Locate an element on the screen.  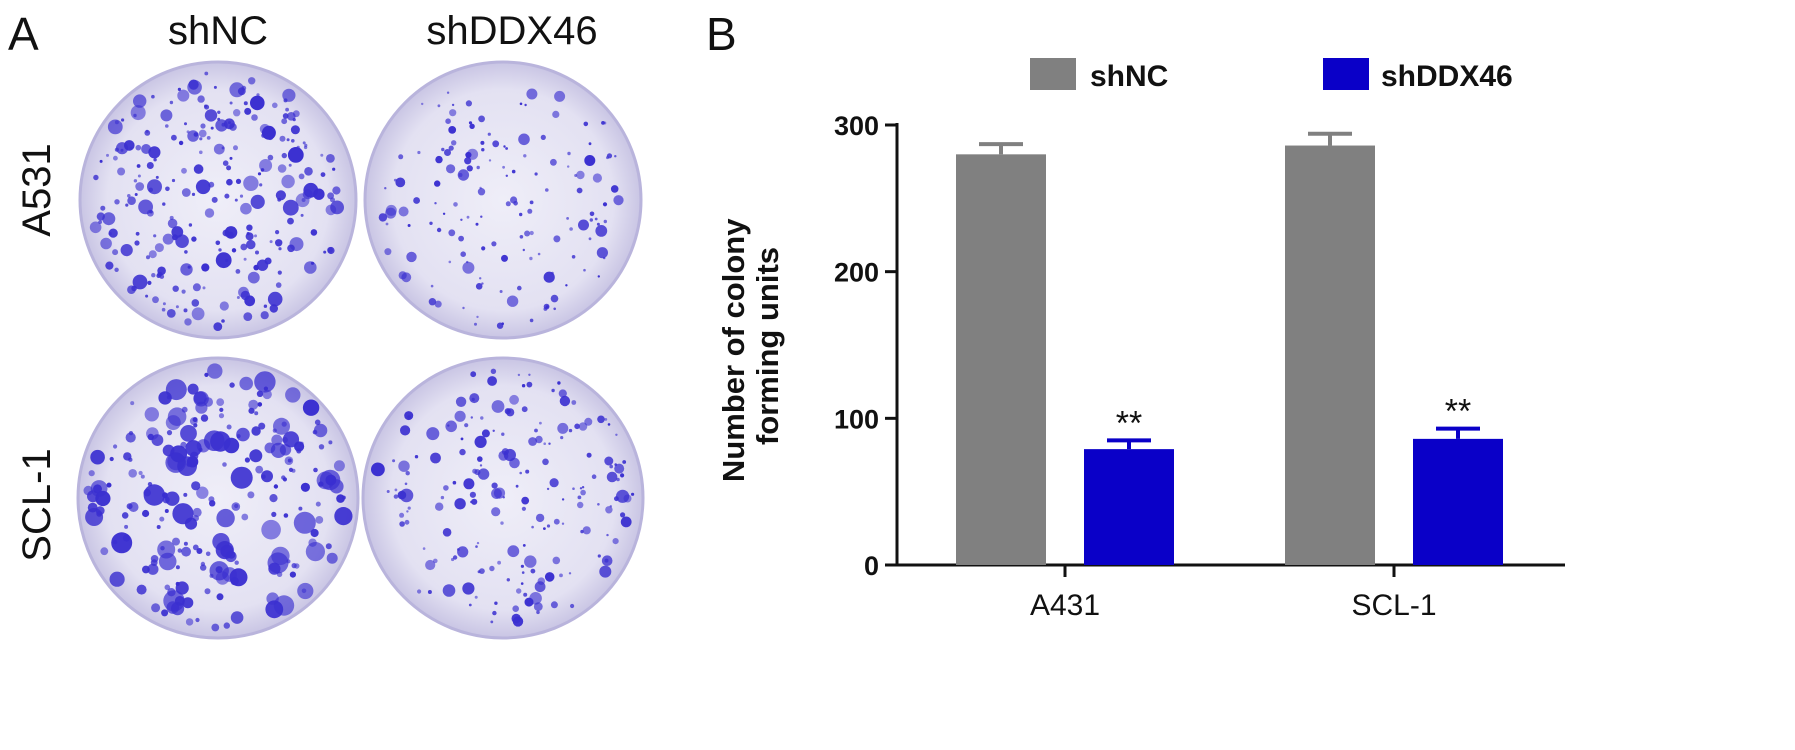
y-axis-label: Number of colony forming units is located at coordinates (750, 346).